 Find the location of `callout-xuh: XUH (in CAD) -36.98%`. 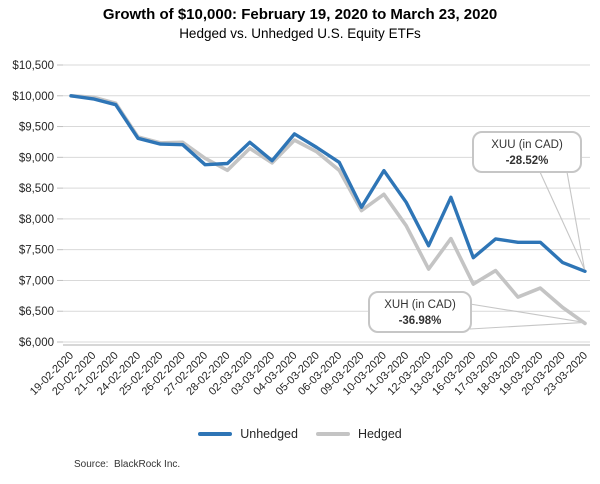

callout-xuh: XUH (in CAD) -36.98% is located at coordinates (420, 312).